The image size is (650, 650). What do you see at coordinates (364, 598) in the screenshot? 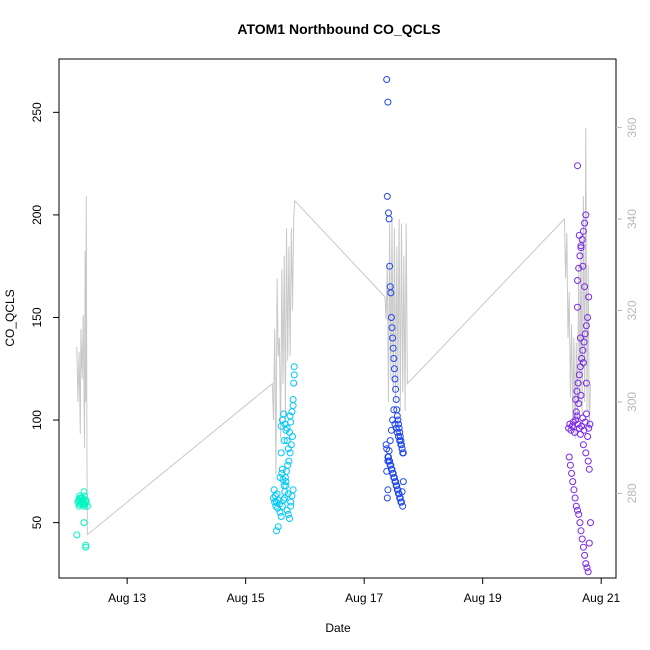
I see `x-tick-label: Aug 17` at bounding box center [364, 598].